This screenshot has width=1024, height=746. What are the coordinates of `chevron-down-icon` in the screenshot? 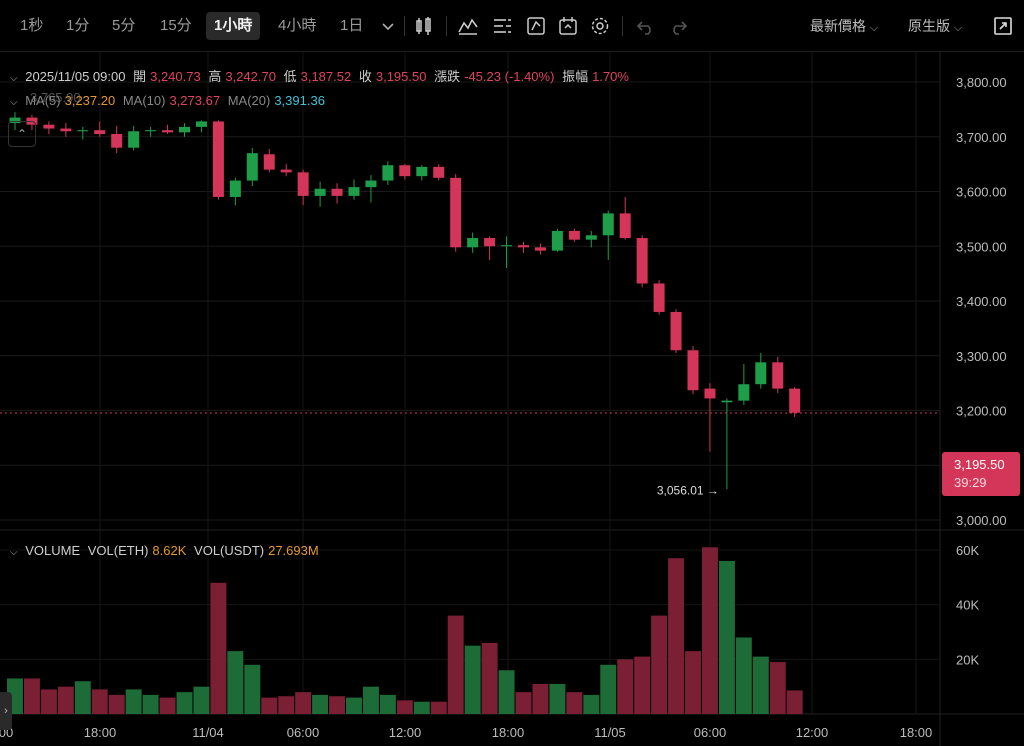 It's located at (388, 26).